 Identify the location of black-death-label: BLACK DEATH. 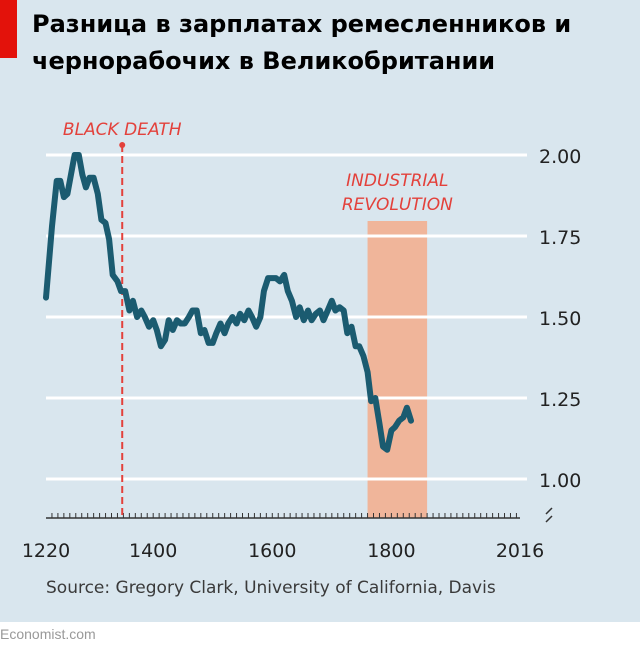
(122, 130).